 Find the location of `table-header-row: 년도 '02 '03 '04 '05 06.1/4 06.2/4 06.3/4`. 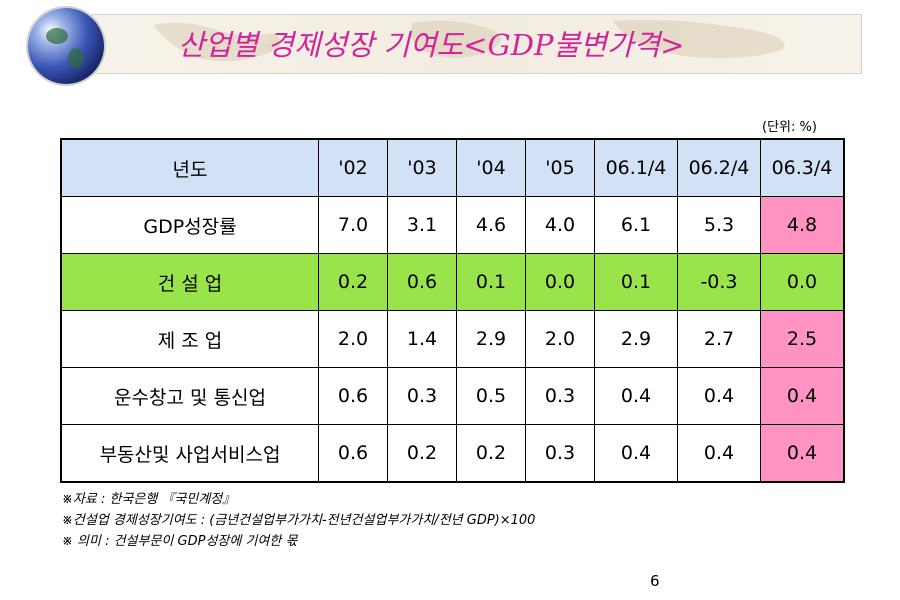

table-header-row: 년도 '02 '03 '04 '05 06.1/4 06.2/4 06.3/4 is located at coordinates (452, 167).